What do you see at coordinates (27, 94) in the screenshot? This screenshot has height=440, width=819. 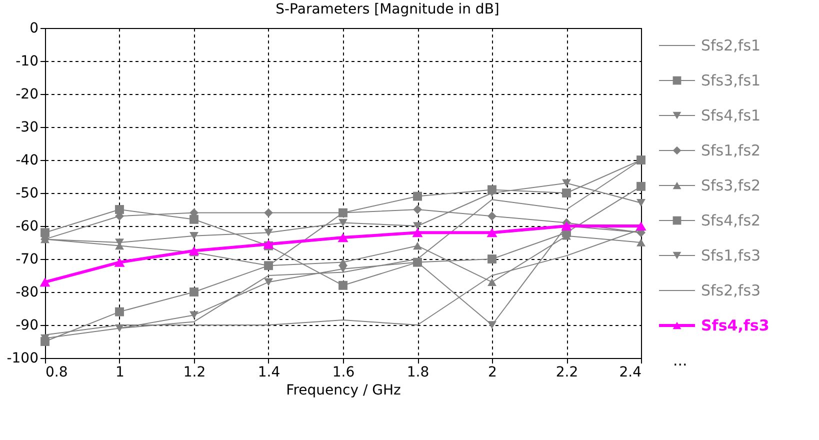 I see `y-tick-label: -20` at bounding box center [27, 94].